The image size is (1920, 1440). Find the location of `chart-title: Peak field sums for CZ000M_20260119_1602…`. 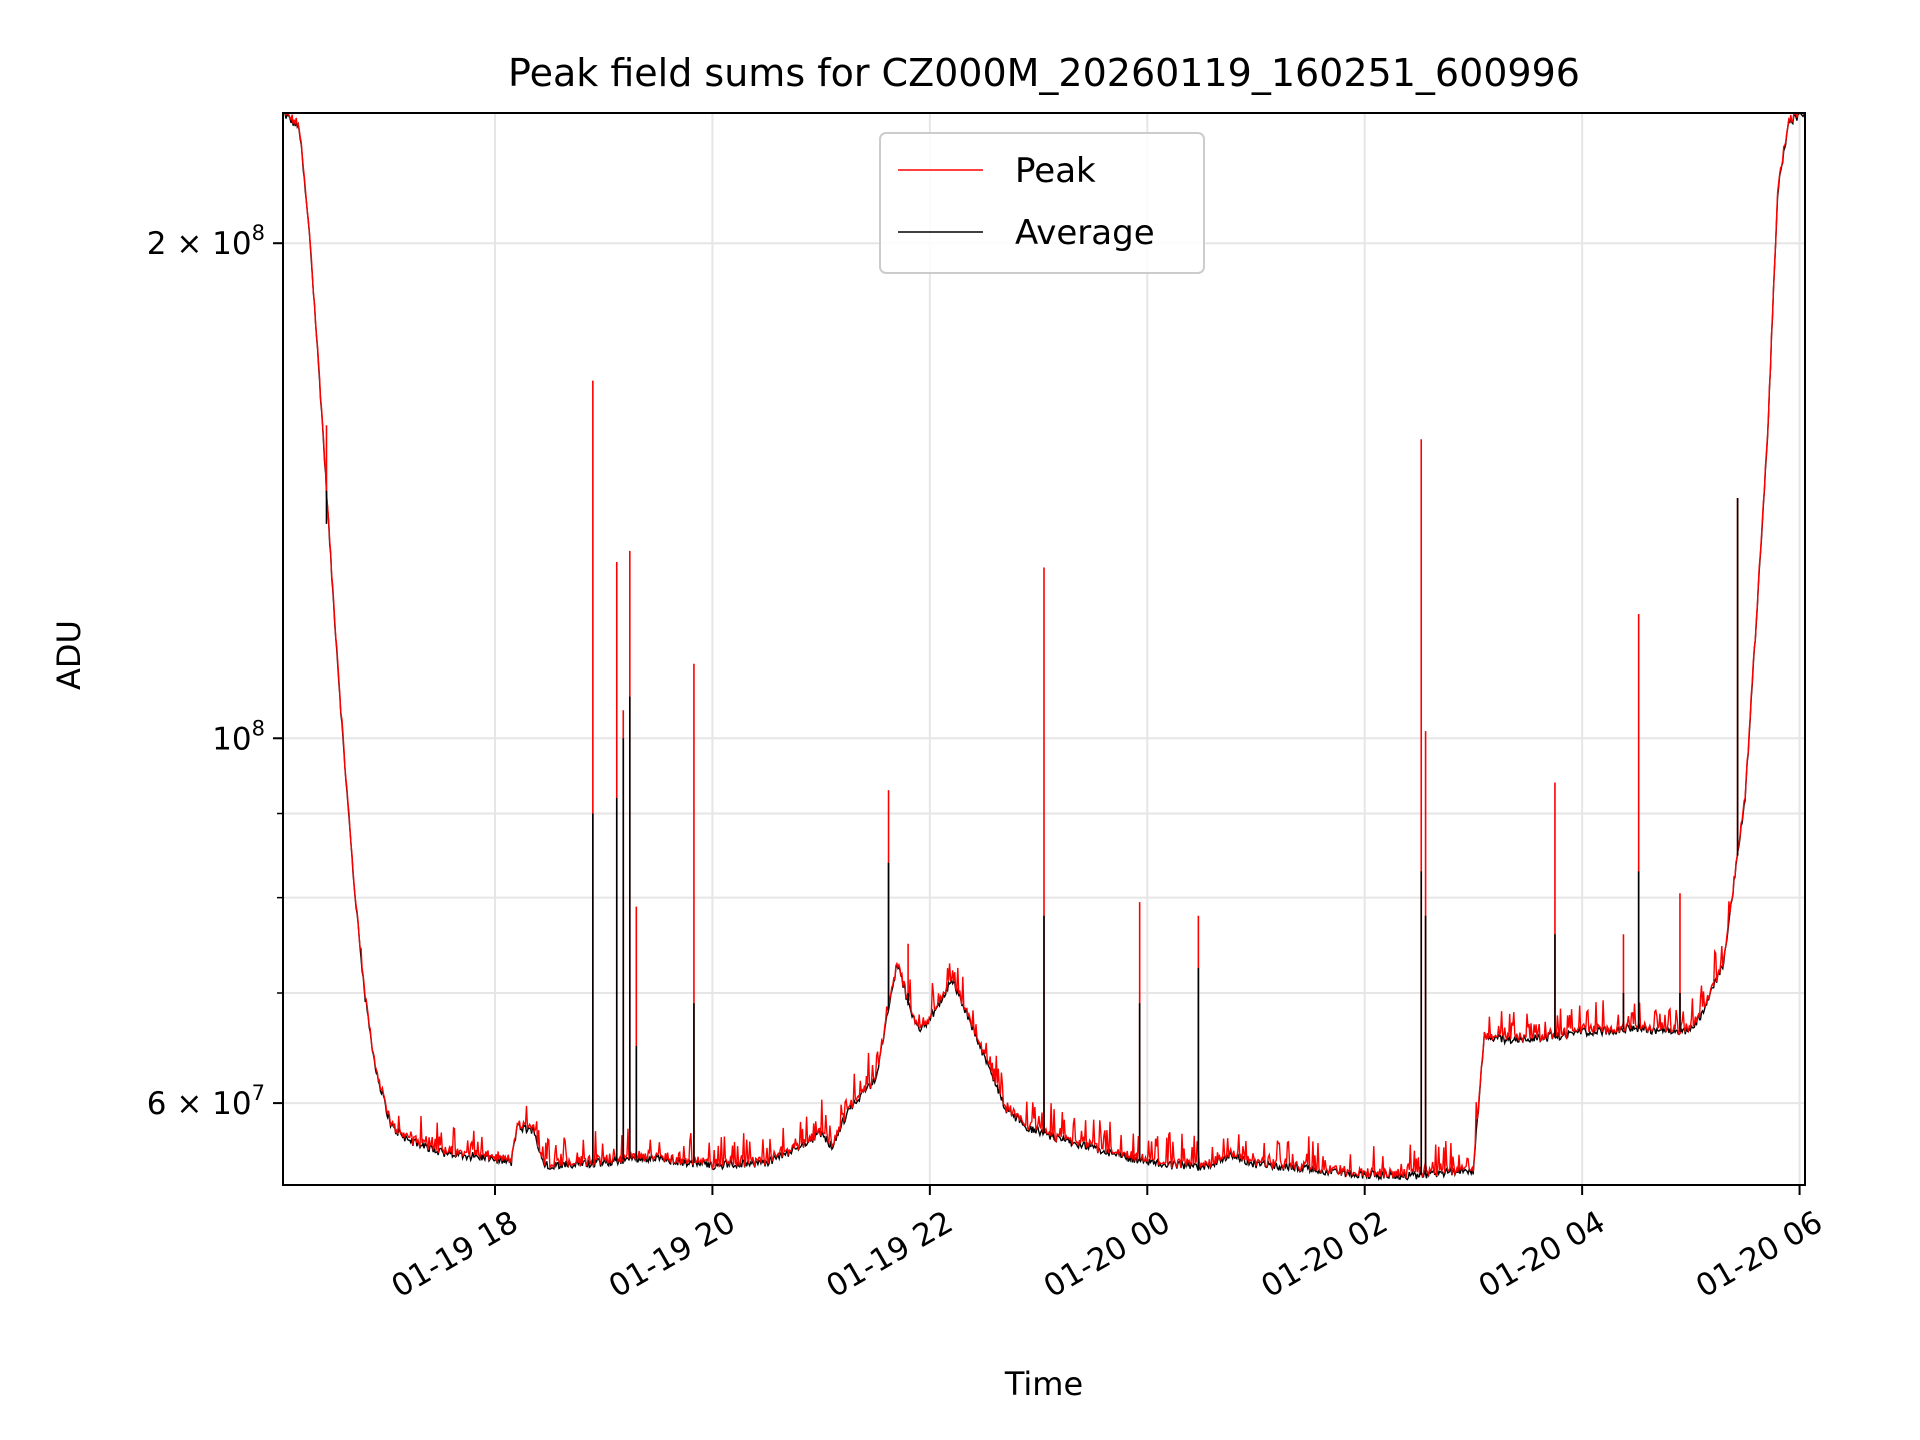

chart-title: Peak field sums for CZ000M_20260119_1602… is located at coordinates (1044, 73).